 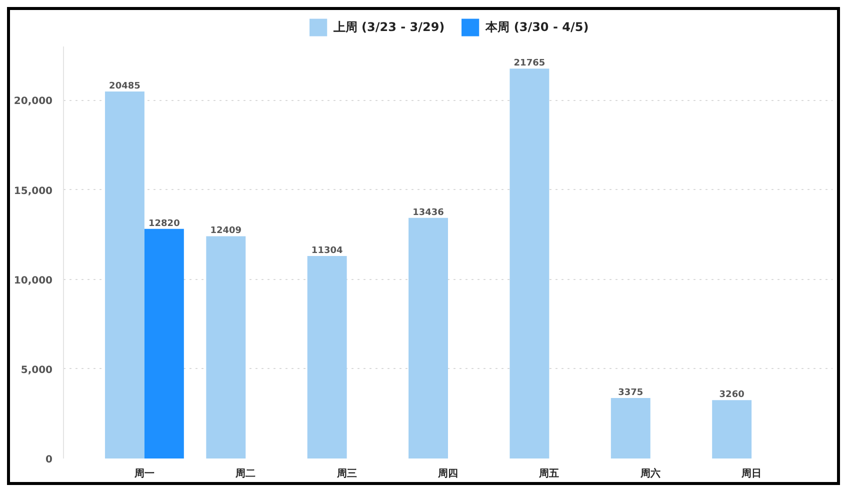 What do you see at coordinates (428, 213) in the screenshot?
I see `data-label: 13436` at bounding box center [428, 213].